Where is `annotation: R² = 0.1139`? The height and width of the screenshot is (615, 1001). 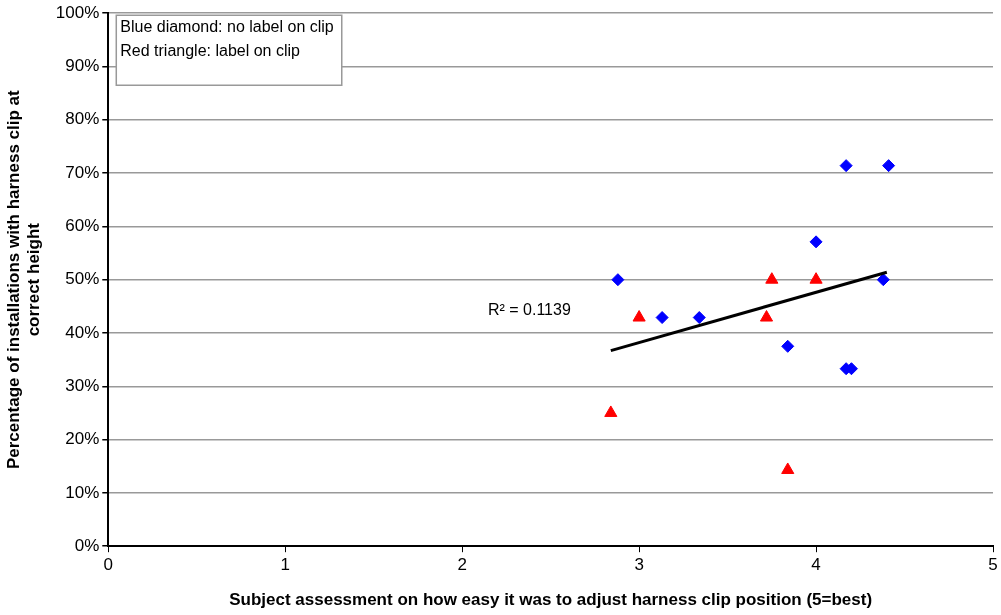 annotation: R² = 0.1139 is located at coordinates (529, 309).